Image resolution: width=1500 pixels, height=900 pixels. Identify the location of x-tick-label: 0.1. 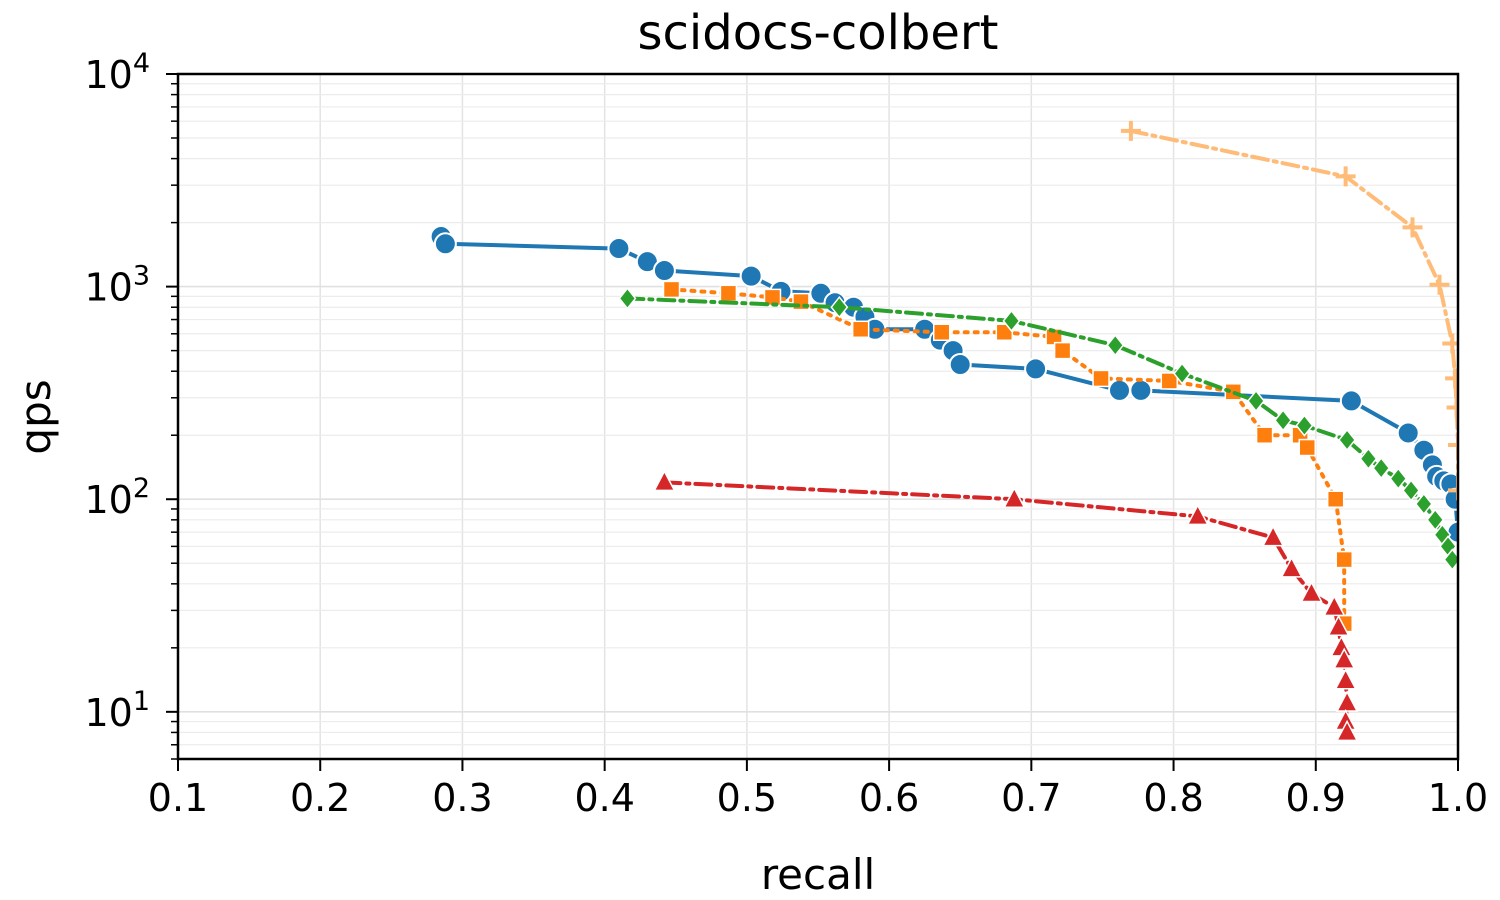
(178, 798).